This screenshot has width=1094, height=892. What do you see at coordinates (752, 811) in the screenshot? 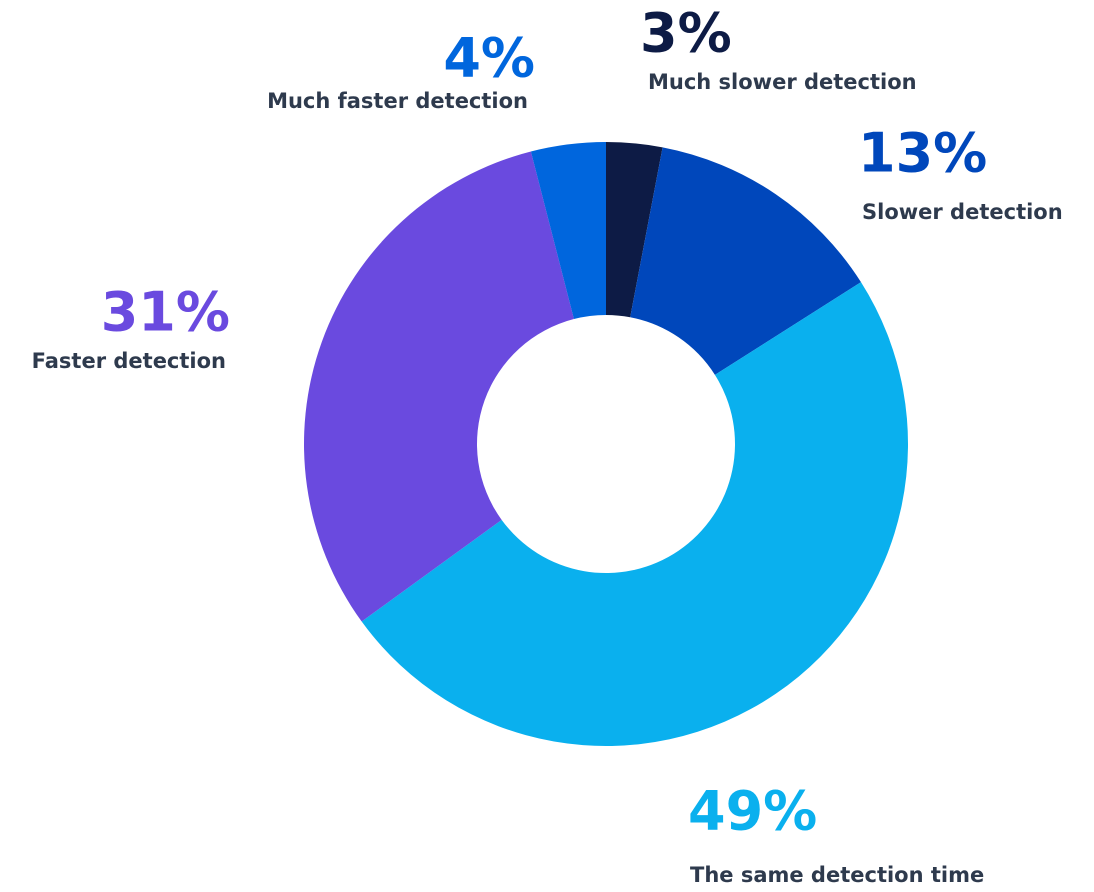
I see `percent-label: 49%` at bounding box center [752, 811].